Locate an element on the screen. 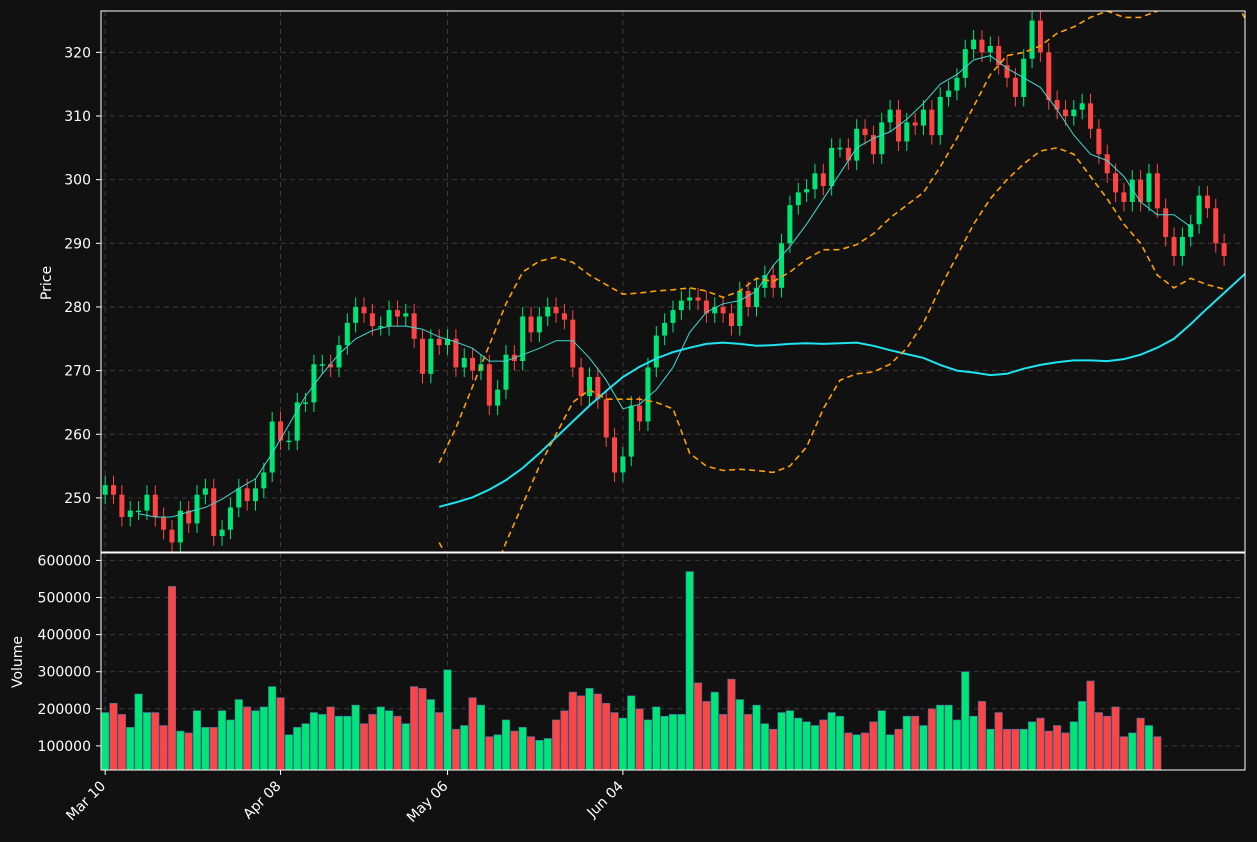 The width and height of the screenshot is (1257, 842). price-axis-label: Price is located at coordinates (47, 283).